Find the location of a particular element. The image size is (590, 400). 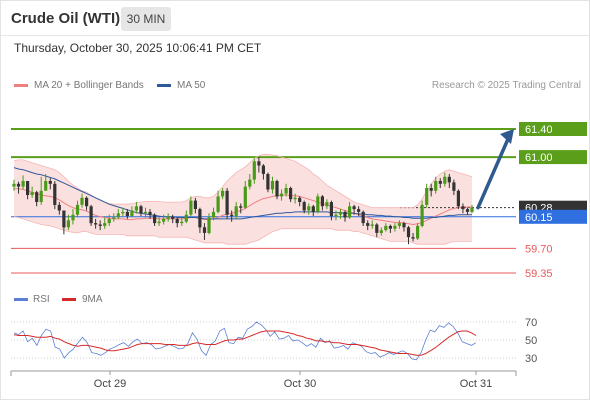

legend-label-ma50: MA 50 is located at coordinates (191, 85).